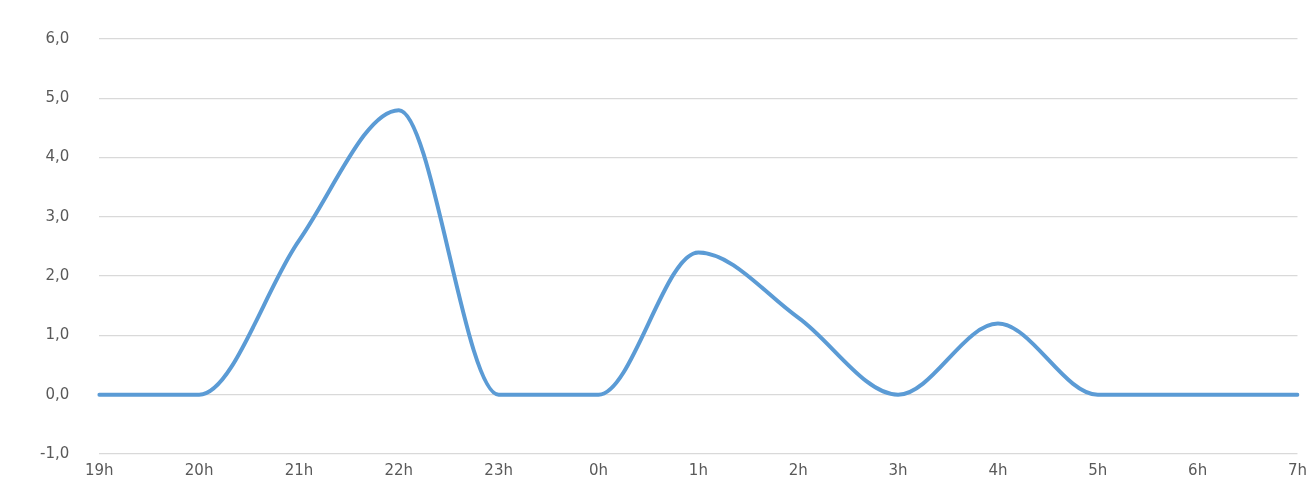  I want to click on y-tick-label: 1,0, so click(57, 334).